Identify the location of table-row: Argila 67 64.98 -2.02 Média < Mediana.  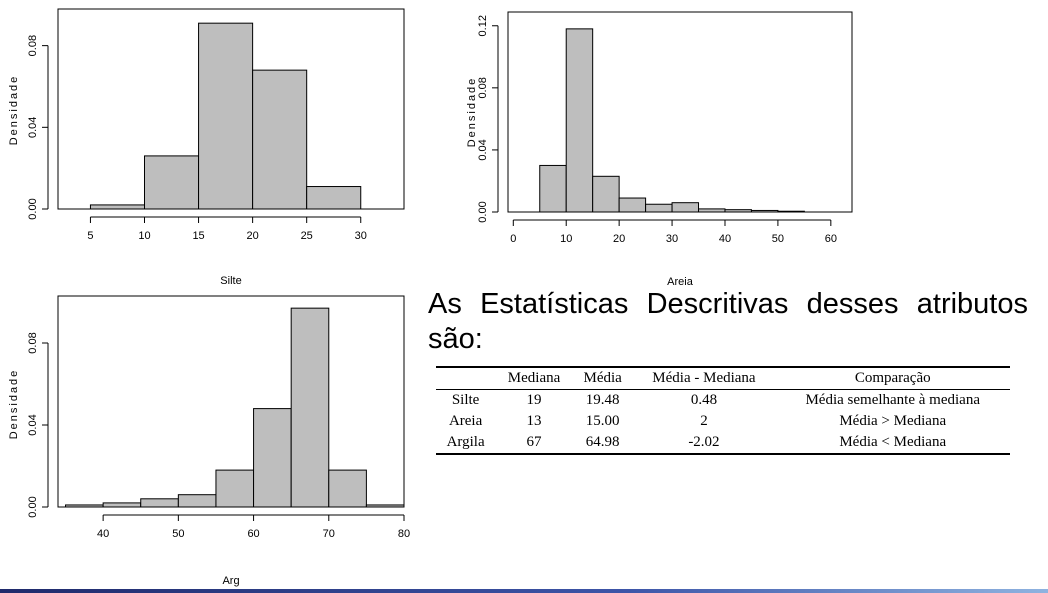
(723, 443).